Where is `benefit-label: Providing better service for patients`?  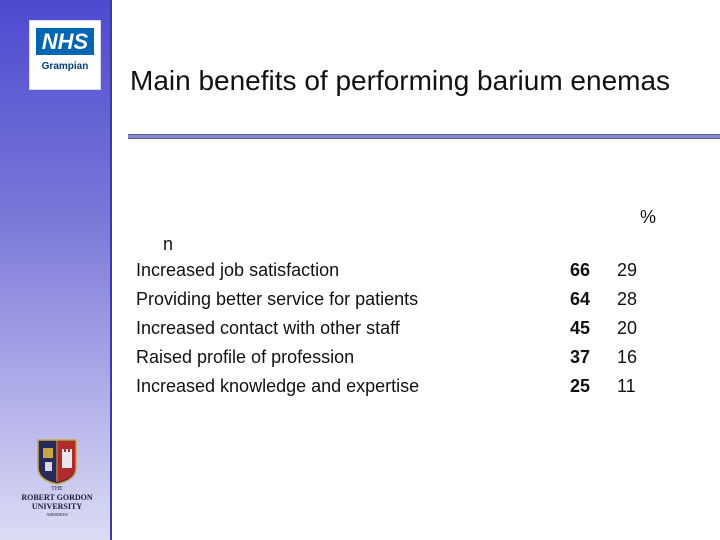 benefit-label: Providing better service for patients is located at coordinates (277, 299).